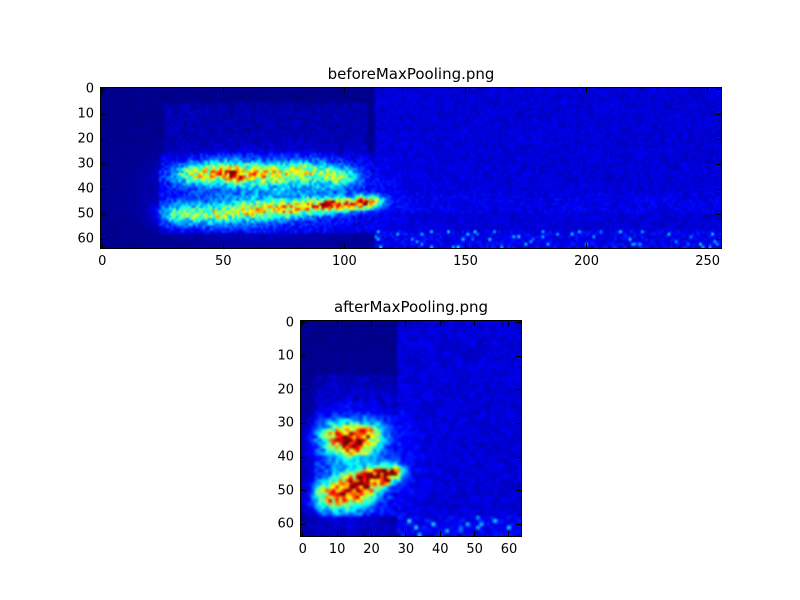 The width and height of the screenshot is (800, 600). Describe the element at coordinates (371, 549) in the screenshot. I see `x-tick-label: 20` at that location.